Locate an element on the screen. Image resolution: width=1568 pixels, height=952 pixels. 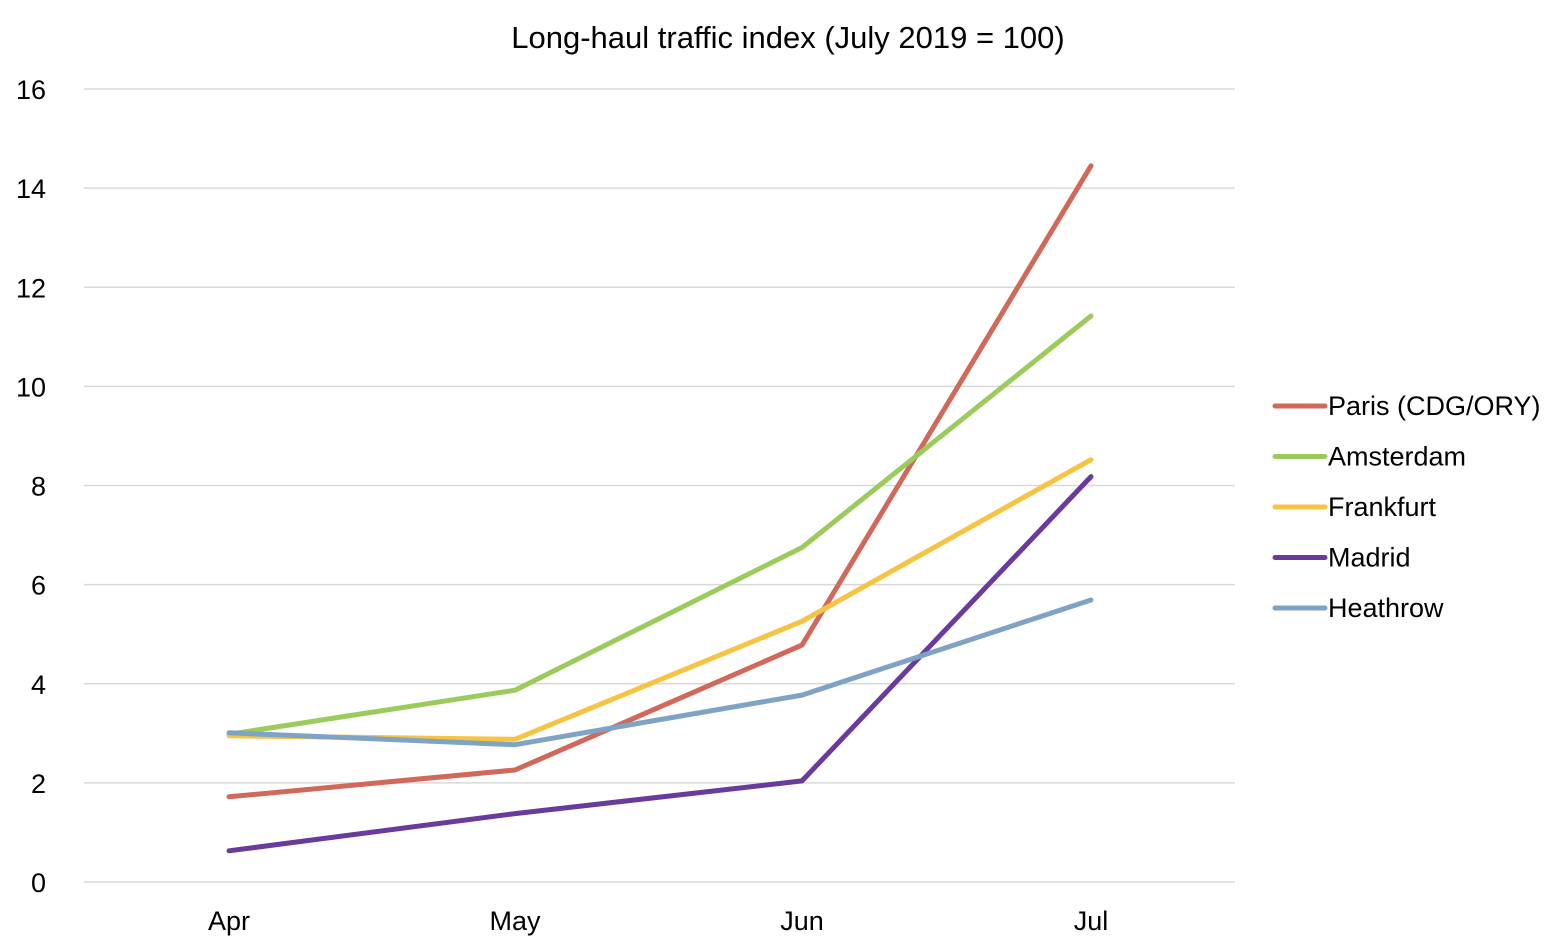
y-tick-label: 0 is located at coordinates (38, 883).